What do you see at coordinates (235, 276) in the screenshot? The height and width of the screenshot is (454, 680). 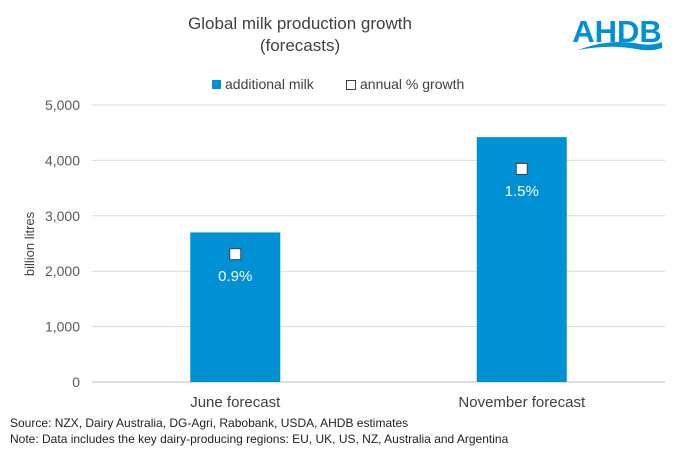 I see `data-label: 0.9%` at bounding box center [235, 276].